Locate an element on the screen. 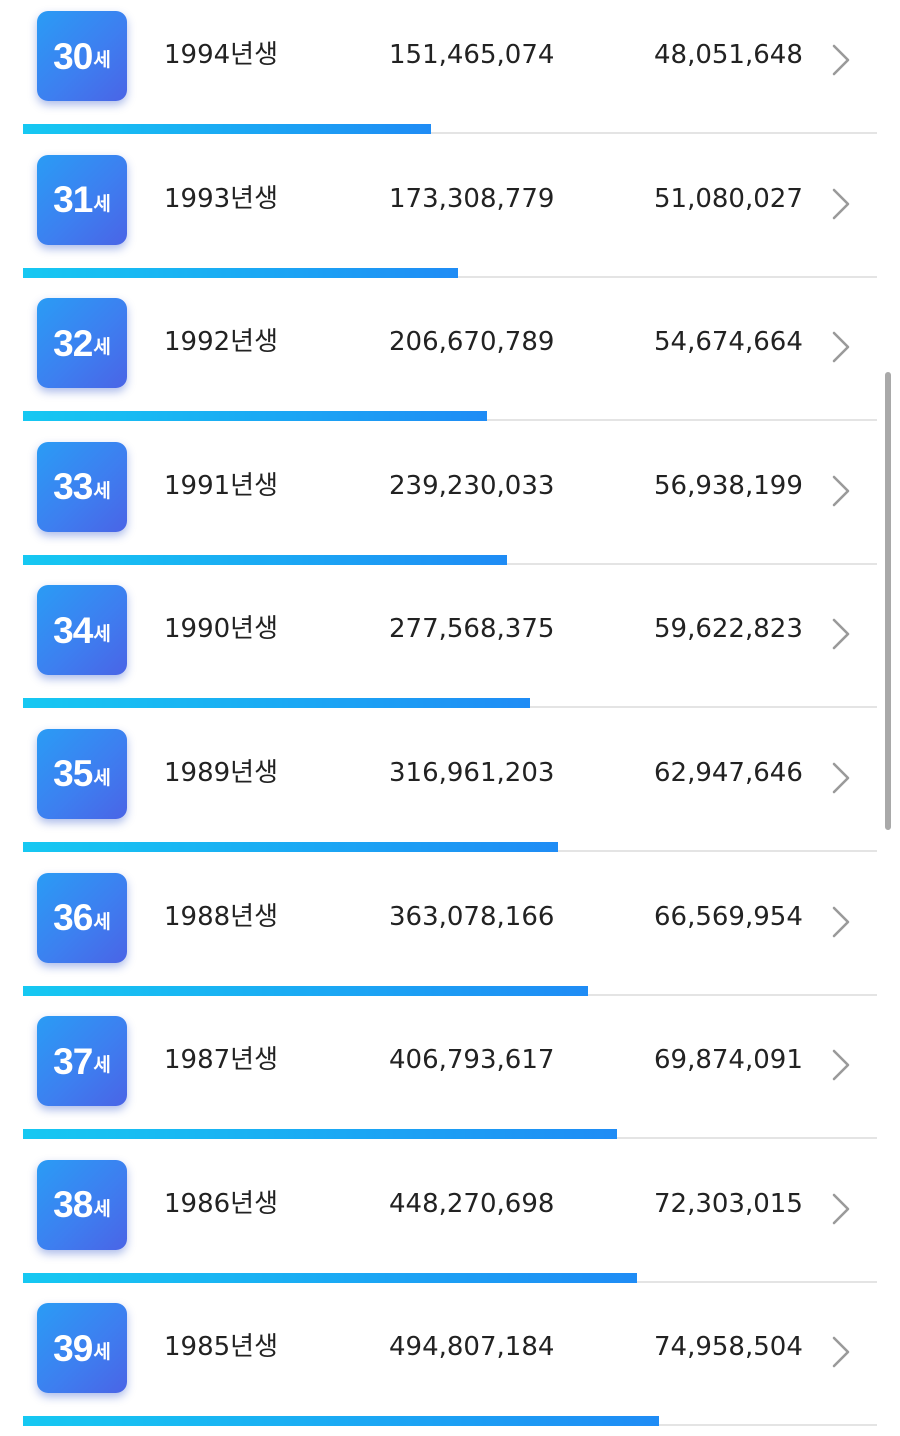 The width and height of the screenshot is (900, 1436). age-badge: 39 세 is located at coordinates (82, 1348).